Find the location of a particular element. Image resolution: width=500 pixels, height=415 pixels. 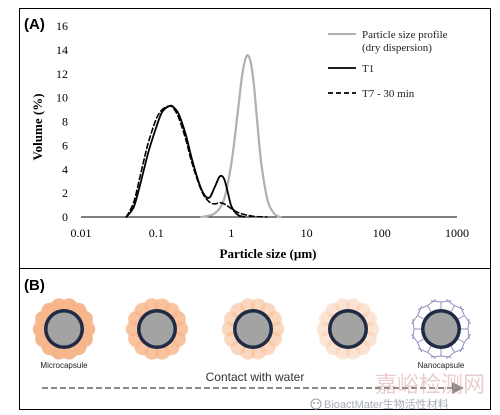

microcapsule-label: Microcapsule is located at coordinates (64, 365).